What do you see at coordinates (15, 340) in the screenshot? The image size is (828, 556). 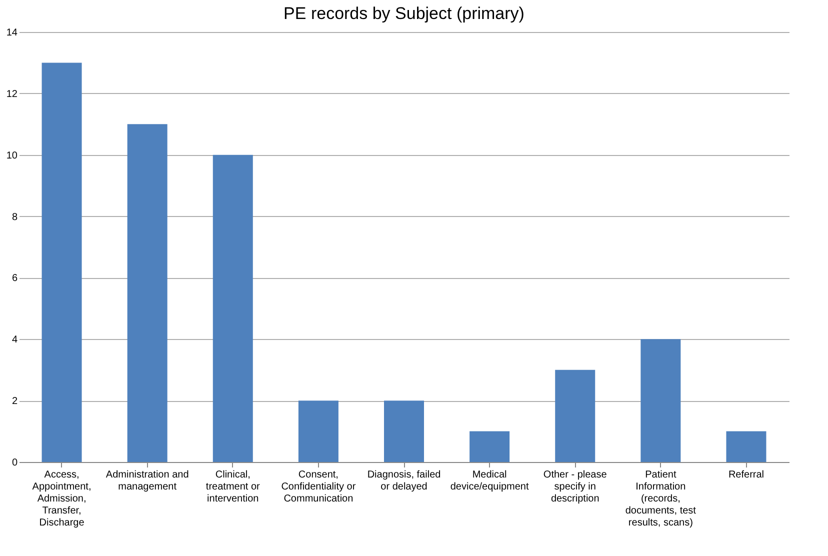 I see `y-tick-label: 4` at bounding box center [15, 340].